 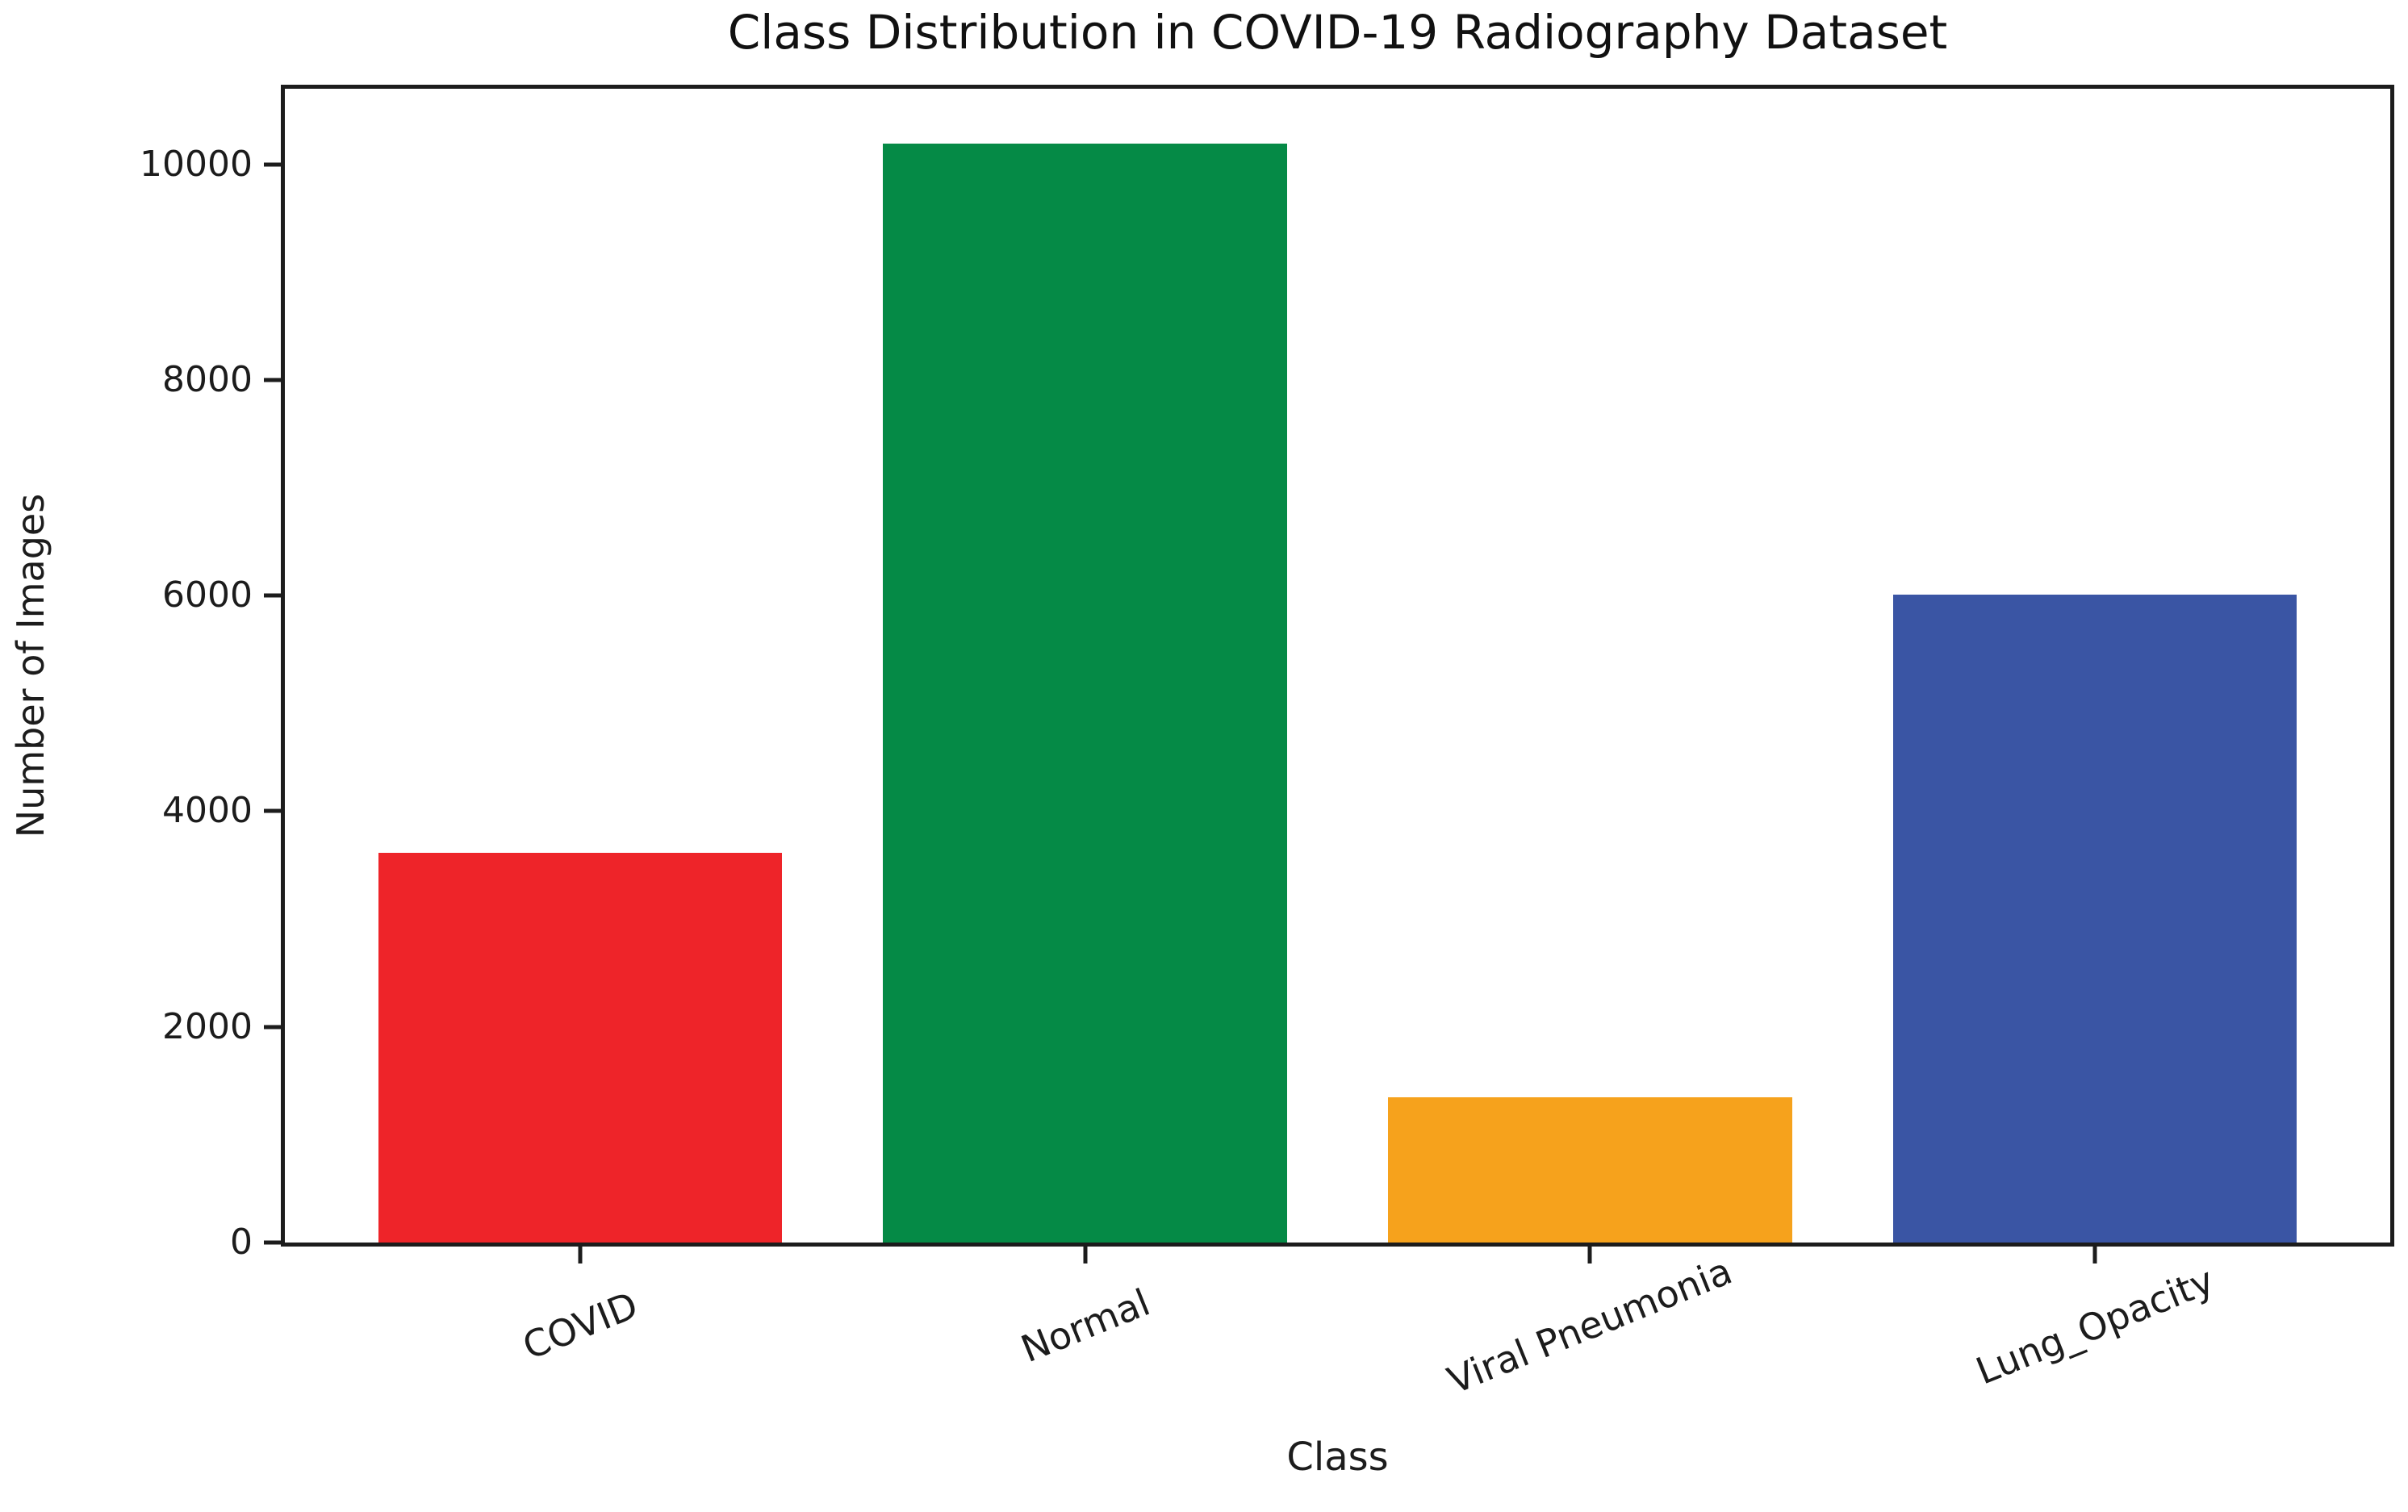 What do you see at coordinates (580, 1325) in the screenshot?
I see `x-tick-label-covid: COVID` at bounding box center [580, 1325].